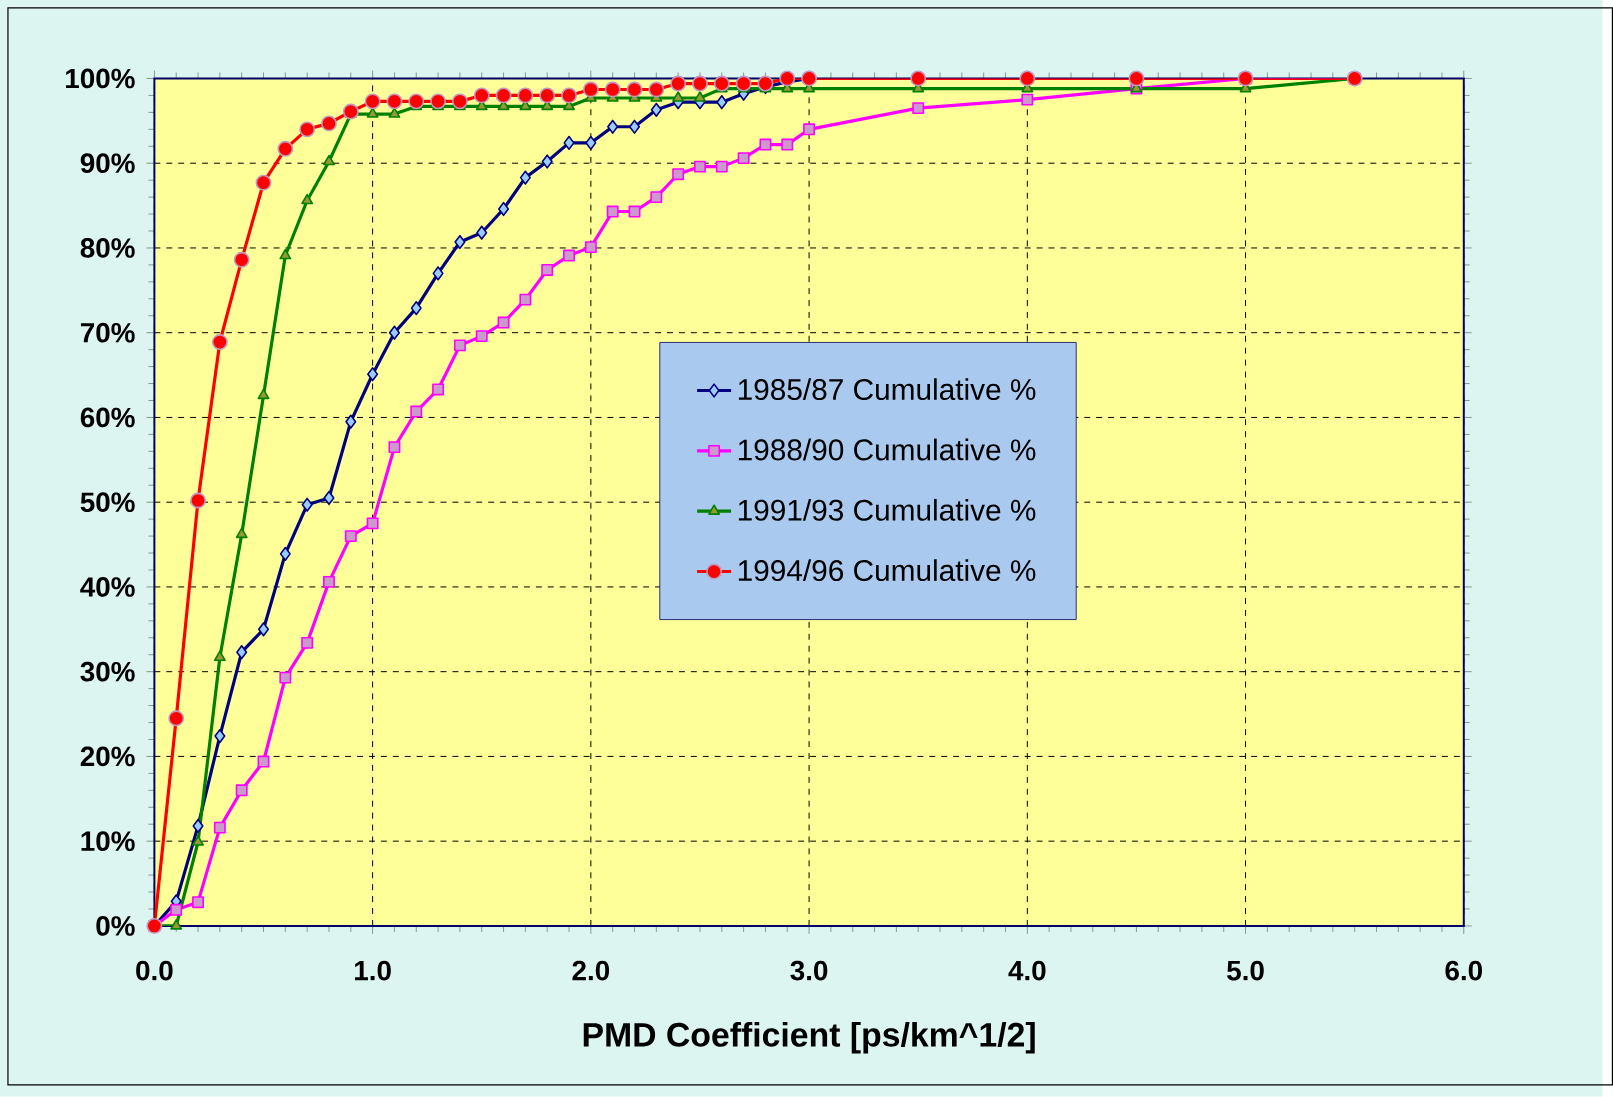 This screenshot has width=1613, height=1097. I want to click on y-tick-label: 60%, so click(107, 417).